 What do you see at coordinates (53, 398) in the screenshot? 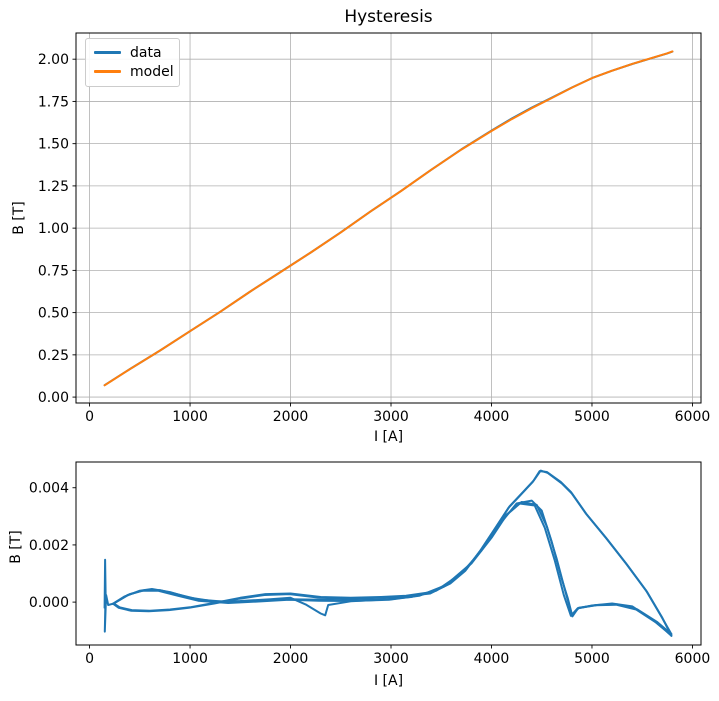
I see `y-tick-label: 0.00` at bounding box center [53, 398].